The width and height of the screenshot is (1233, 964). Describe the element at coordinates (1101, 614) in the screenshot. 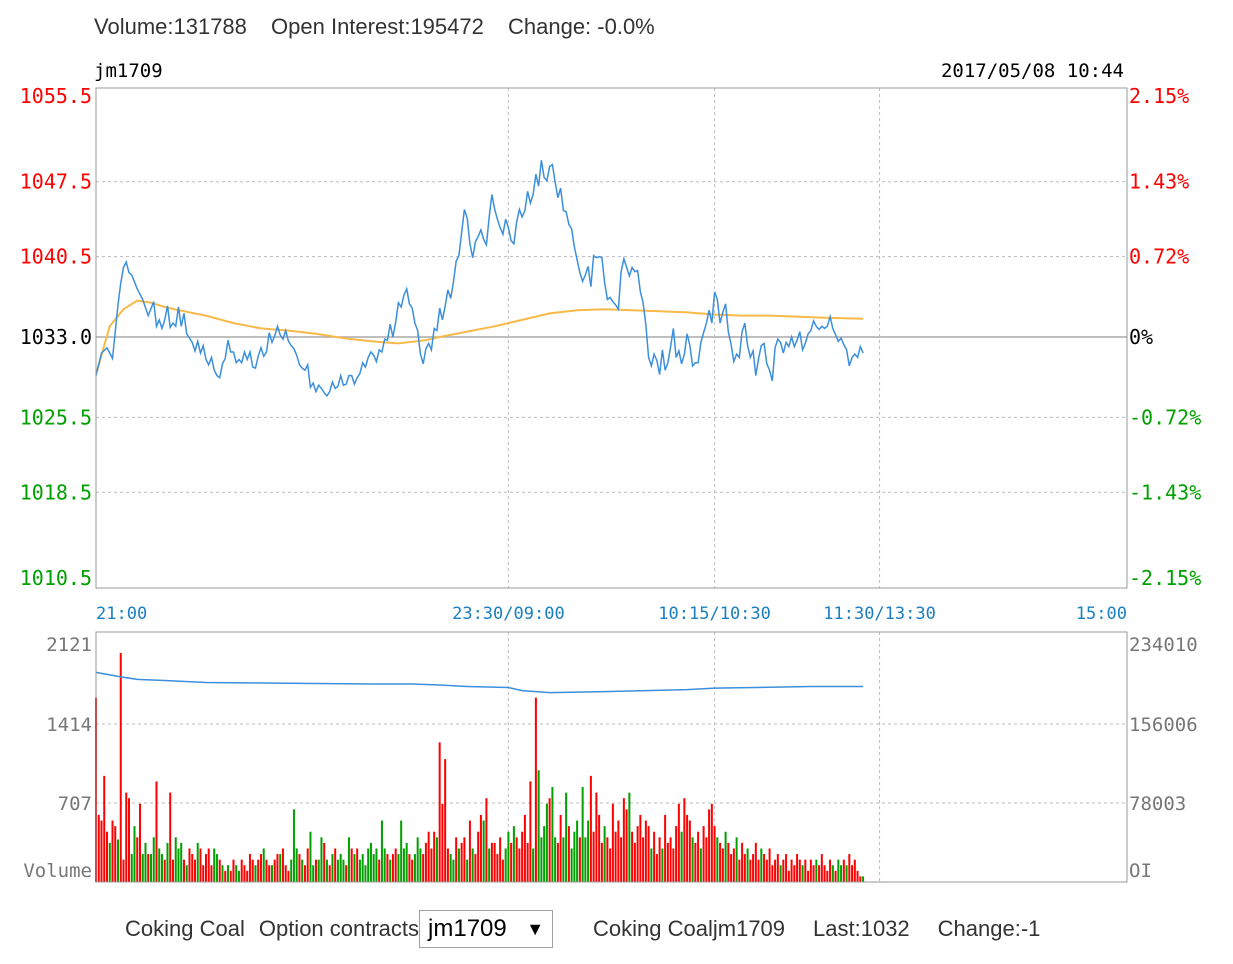

I see `time-tick-label: 15:00` at that location.